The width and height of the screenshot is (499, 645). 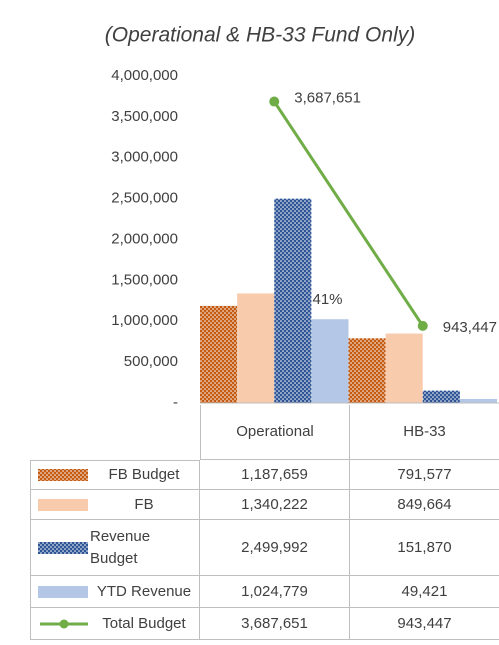 What do you see at coordinates (275, 592) in the screenshot?
I see `table-value-cell: 1,024,779` at bounding box center [275, 592].